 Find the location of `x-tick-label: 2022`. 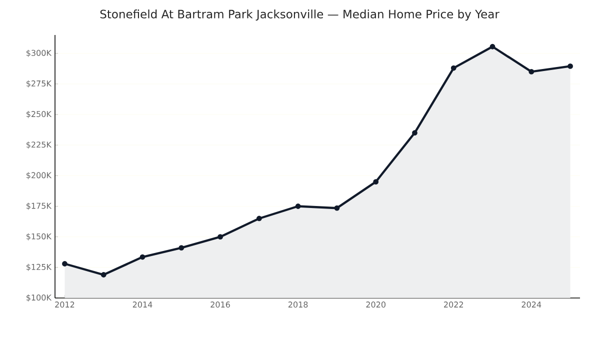

x-tick-label: 2022 is located at coordinates (453, 305).